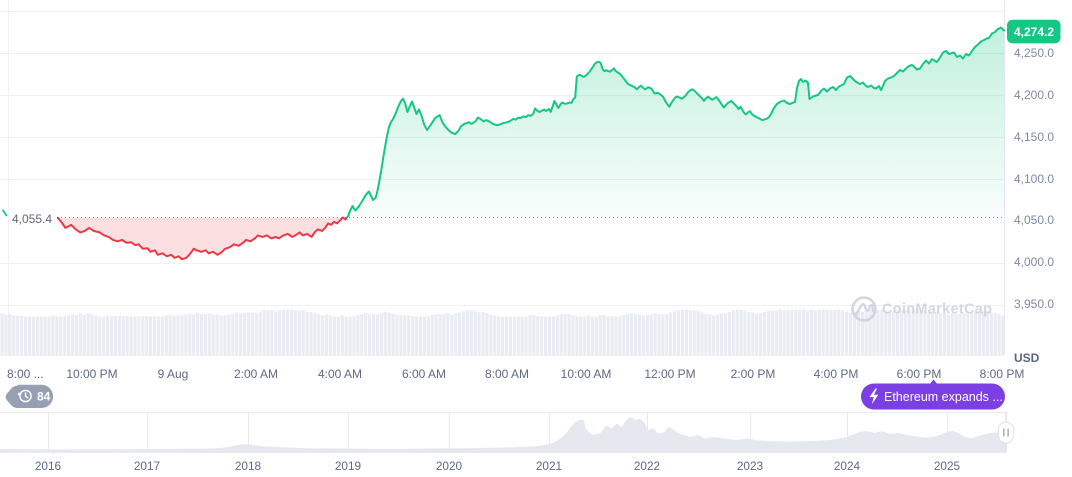  I want to click on svg-text: 4:00 AM, so click(340, 374).